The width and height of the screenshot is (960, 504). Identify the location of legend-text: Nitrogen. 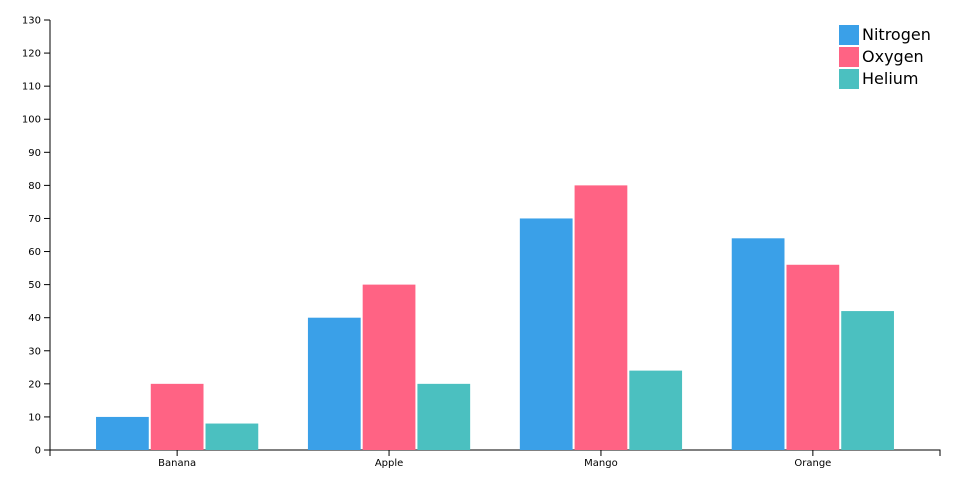
(896, 34).